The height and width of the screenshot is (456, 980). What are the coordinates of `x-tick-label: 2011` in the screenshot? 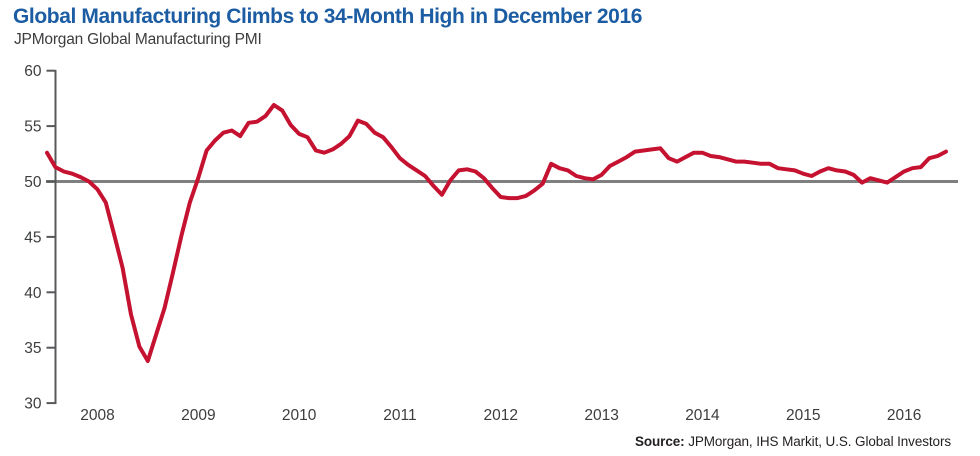 It's located at (399, 415).